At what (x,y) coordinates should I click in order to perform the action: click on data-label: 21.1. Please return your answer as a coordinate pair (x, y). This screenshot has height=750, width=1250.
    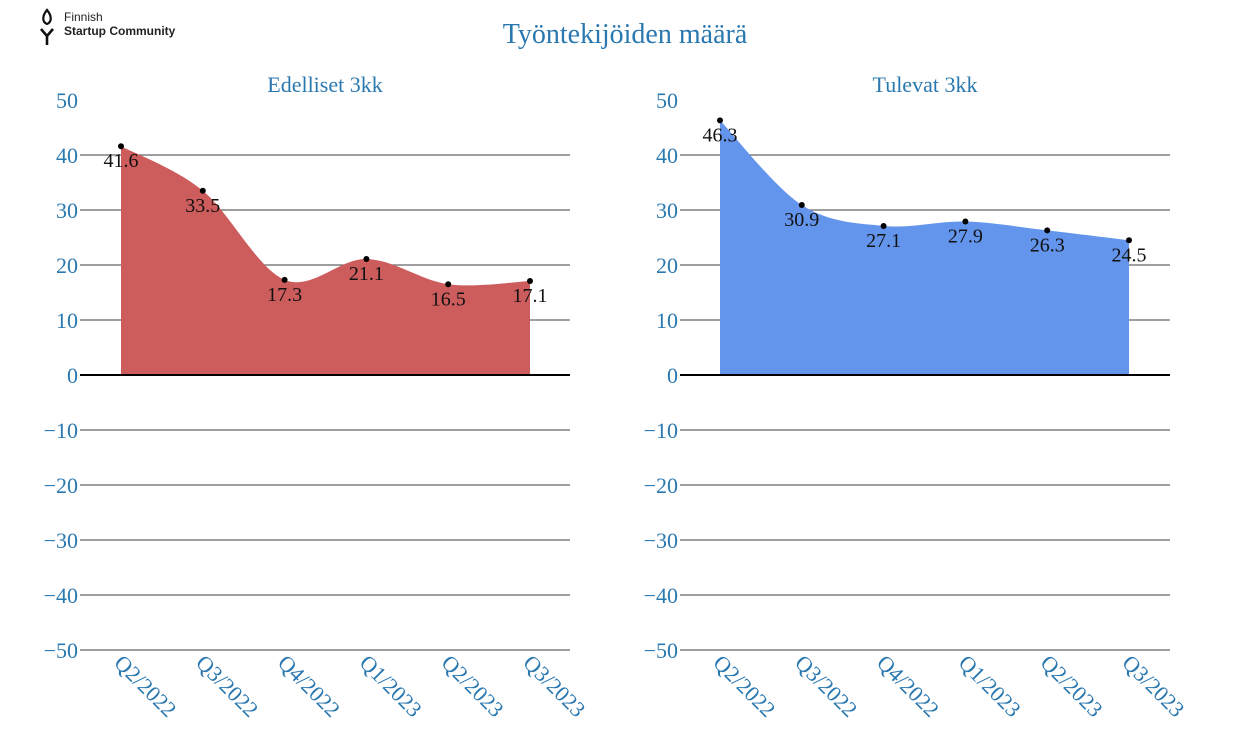
    Looking at the image, I should click on (366, 274).